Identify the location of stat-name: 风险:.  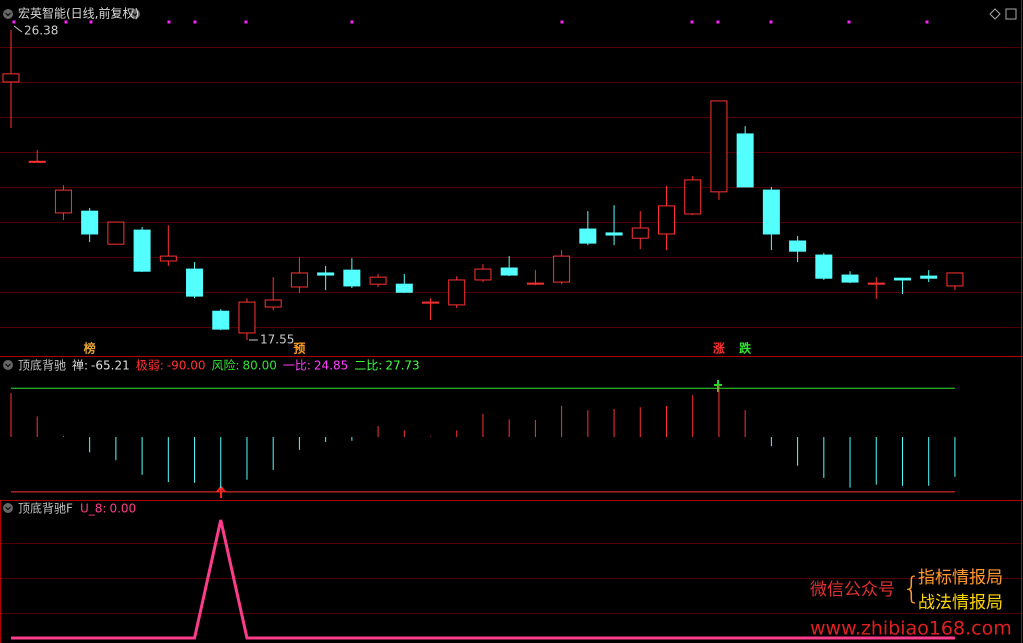
(225, 365).